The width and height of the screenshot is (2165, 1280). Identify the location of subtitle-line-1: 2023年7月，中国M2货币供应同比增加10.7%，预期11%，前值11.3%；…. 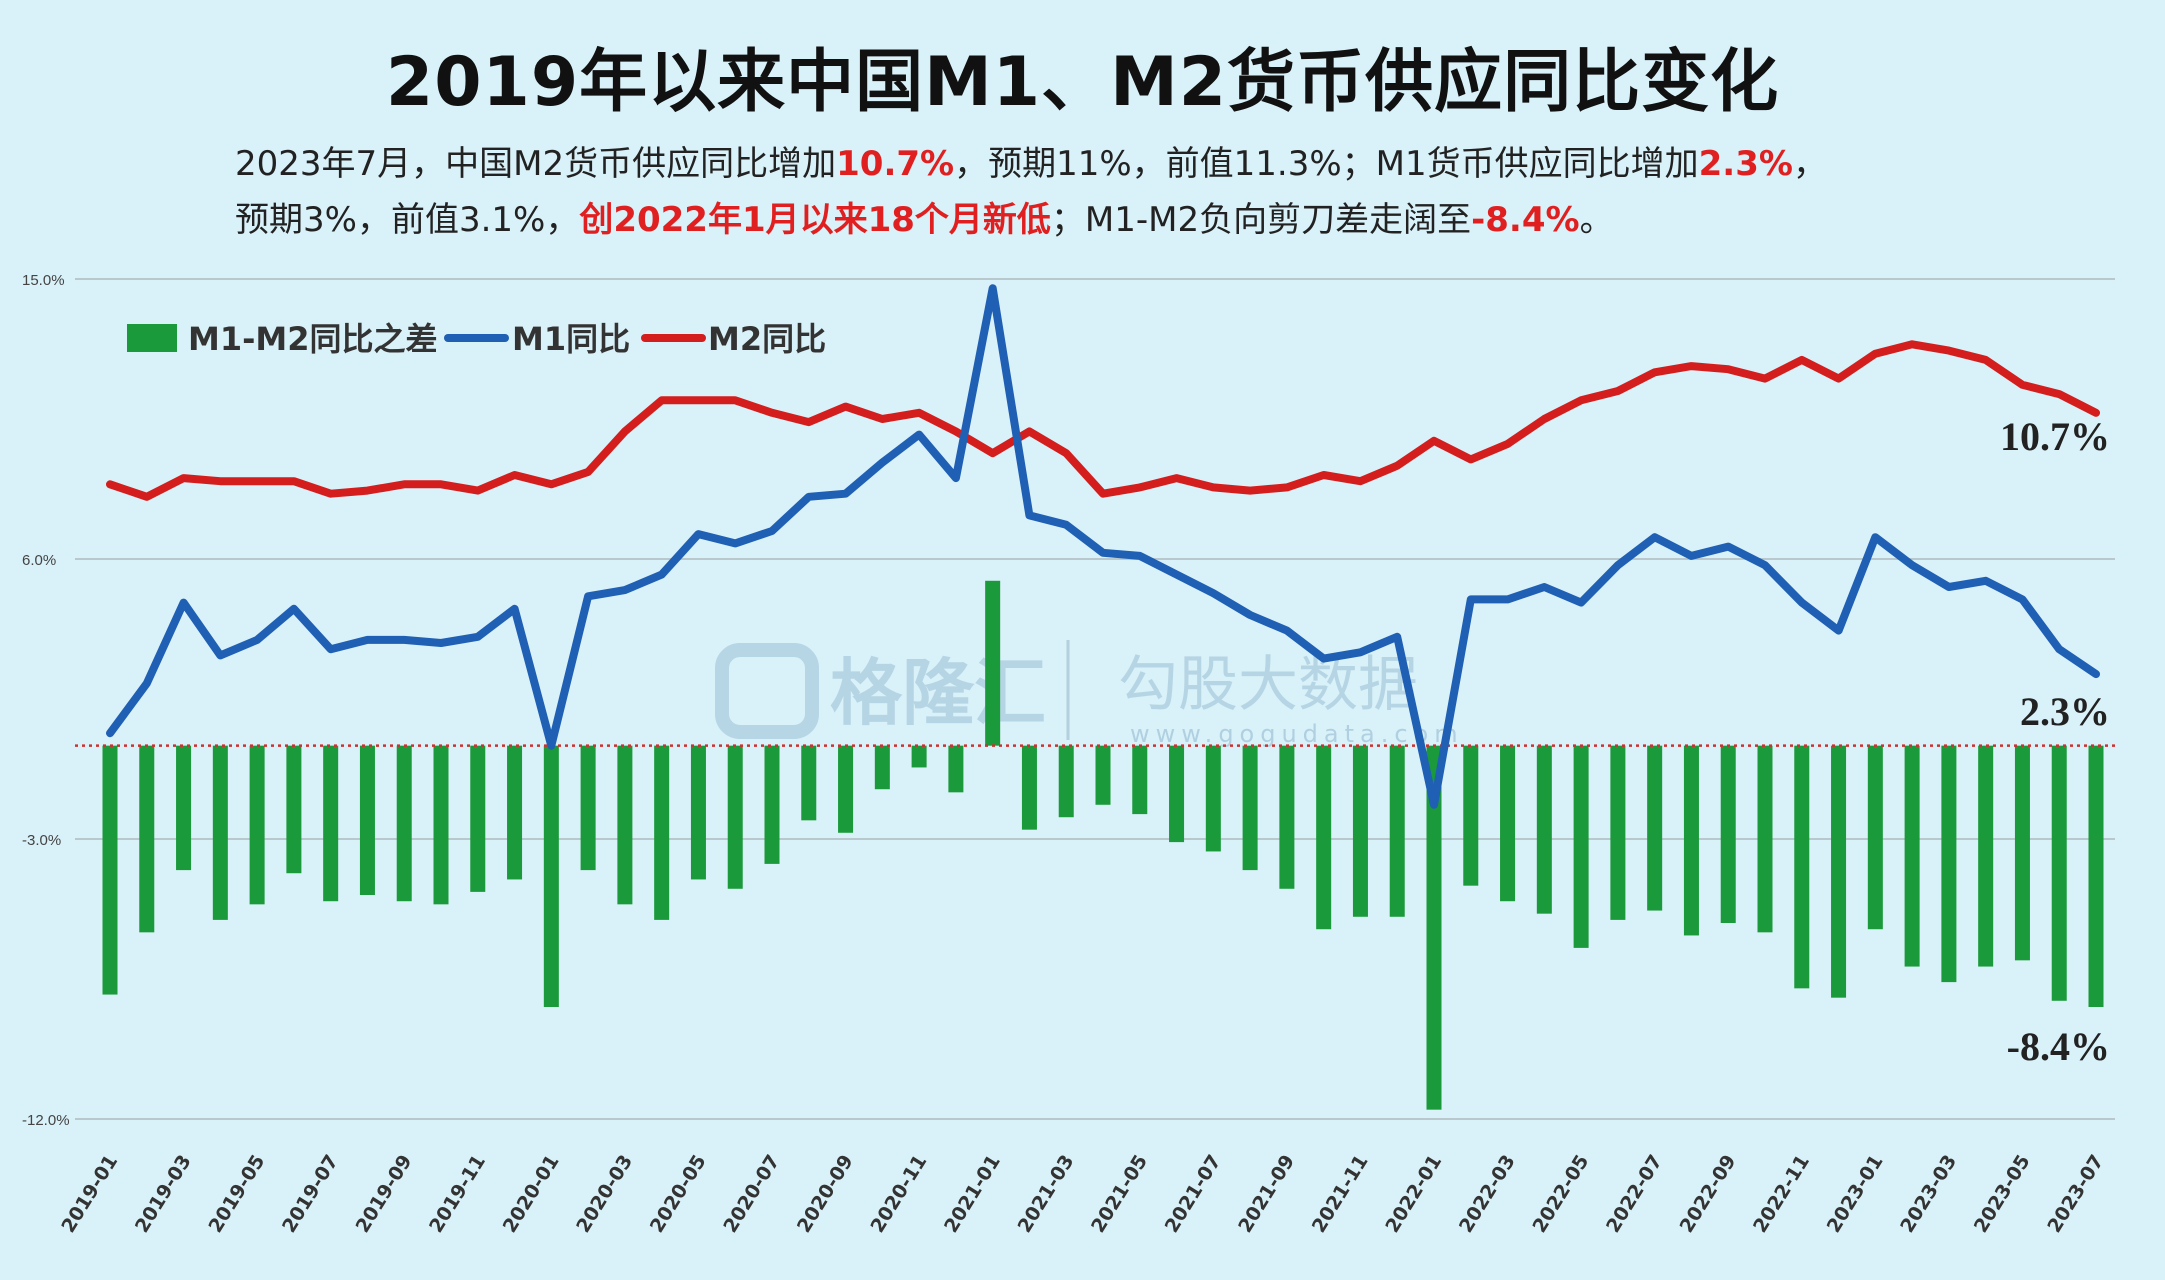
(1031, 160).